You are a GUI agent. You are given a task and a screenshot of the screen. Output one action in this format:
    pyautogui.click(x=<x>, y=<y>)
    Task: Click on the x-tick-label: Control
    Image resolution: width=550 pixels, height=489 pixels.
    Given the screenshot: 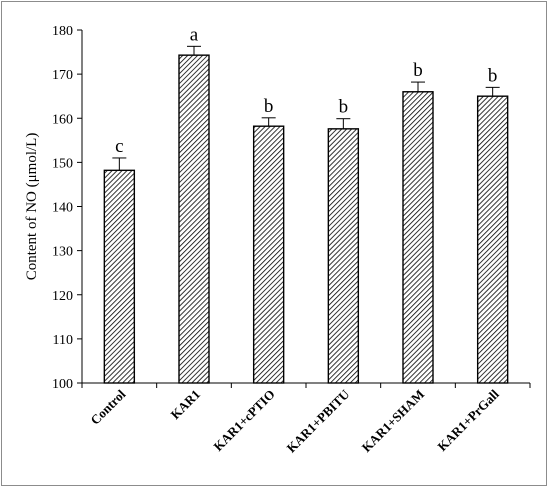 What is the action you would take?
    pyautogui.click(x=107, y=406)
    